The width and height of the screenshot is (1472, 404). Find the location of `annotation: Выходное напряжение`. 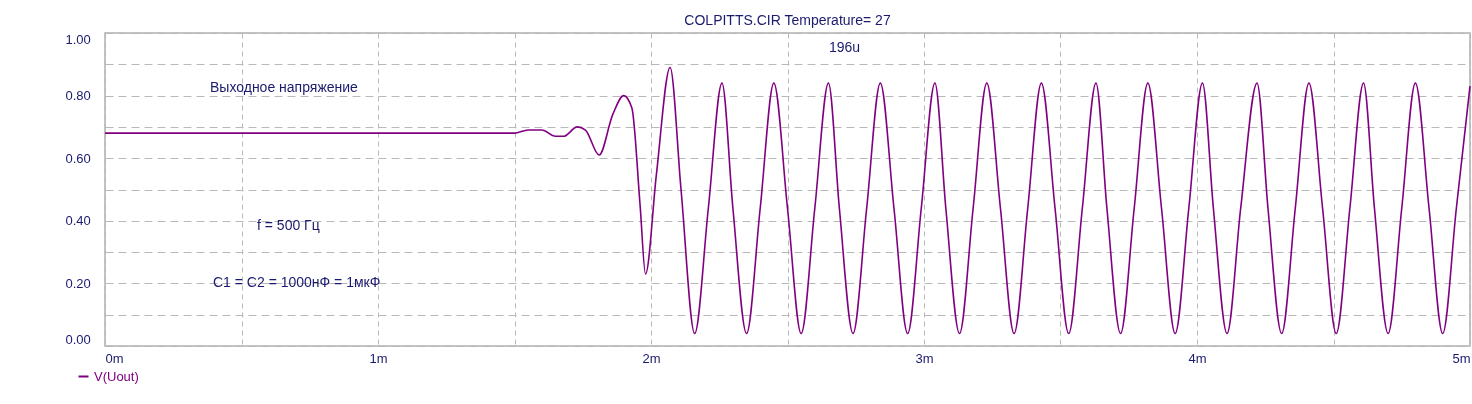

annotation: Выходное напряжение is located at coordinates (284, 87).